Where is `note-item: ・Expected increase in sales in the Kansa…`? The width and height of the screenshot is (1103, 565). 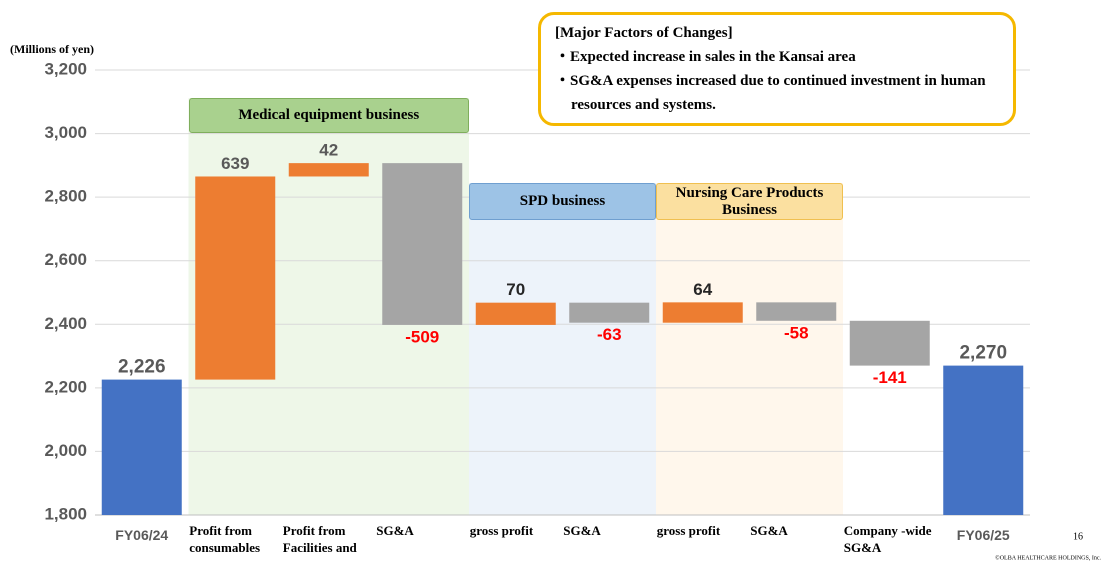
note-item: ・Expected increase in sales in the Kansa… is located at coordinates (705, 57).